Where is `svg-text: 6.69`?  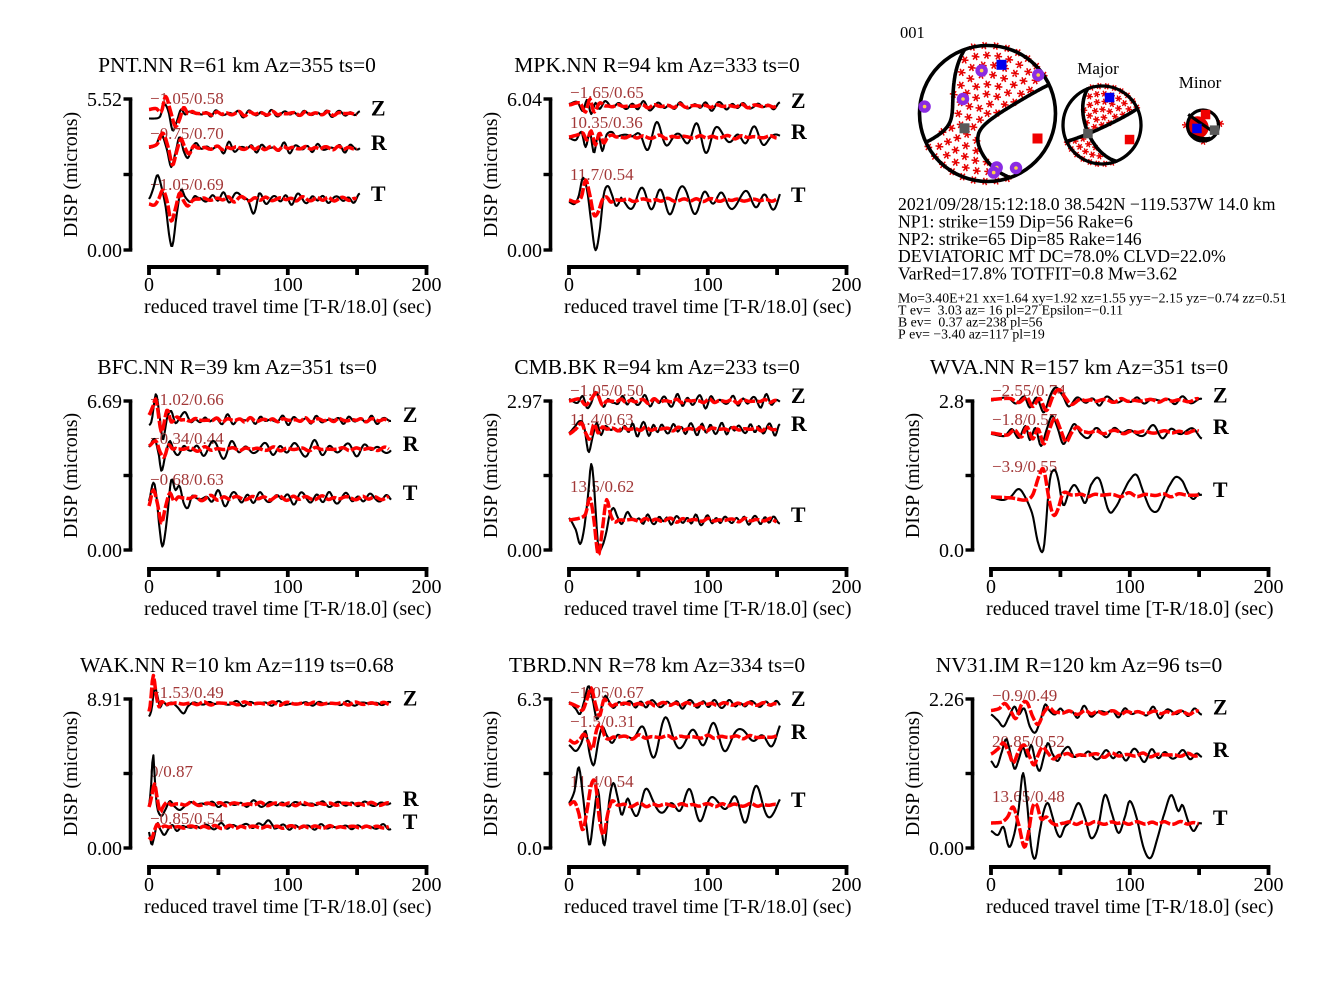 svg-text: 6.69 is located at coordinates (104, 402).